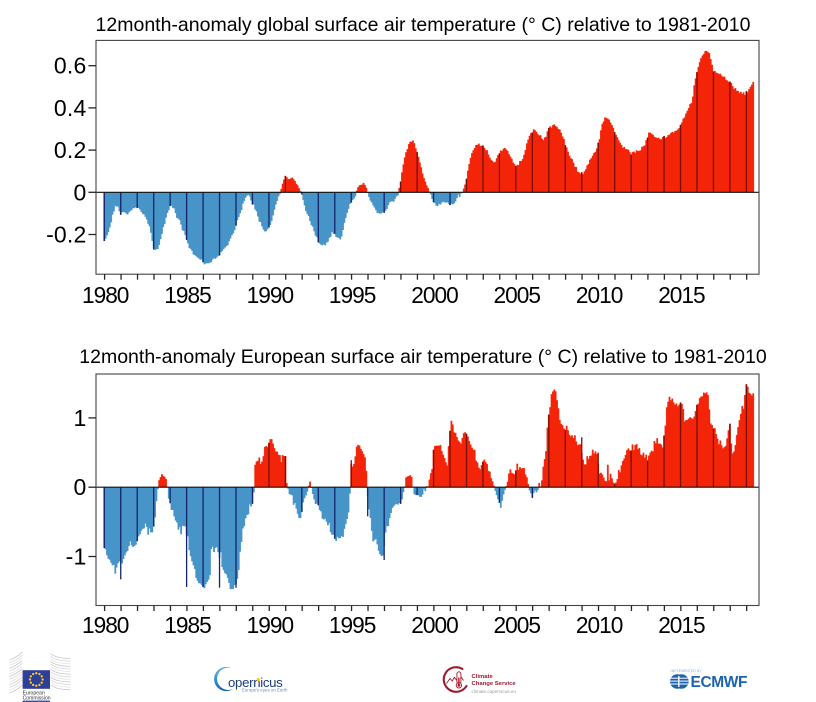 Image resolution: width=816 pixels, height=702 pixels. I want to click on svg-text: European, so click(34, 694).